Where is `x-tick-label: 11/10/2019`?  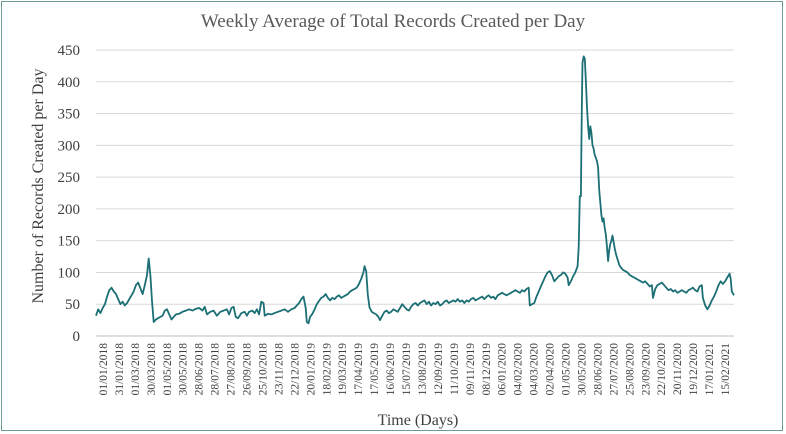
x-tick-label: 11/10/2019 is located at coordinates (455, 369).